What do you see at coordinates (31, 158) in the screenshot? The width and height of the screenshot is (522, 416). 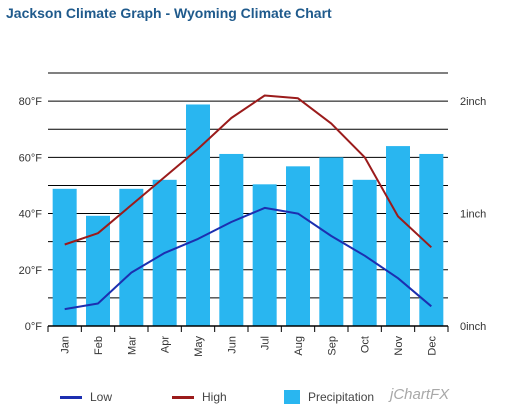 I see `y-left-tick-label: 60°F` at bounding box center [31, 158].